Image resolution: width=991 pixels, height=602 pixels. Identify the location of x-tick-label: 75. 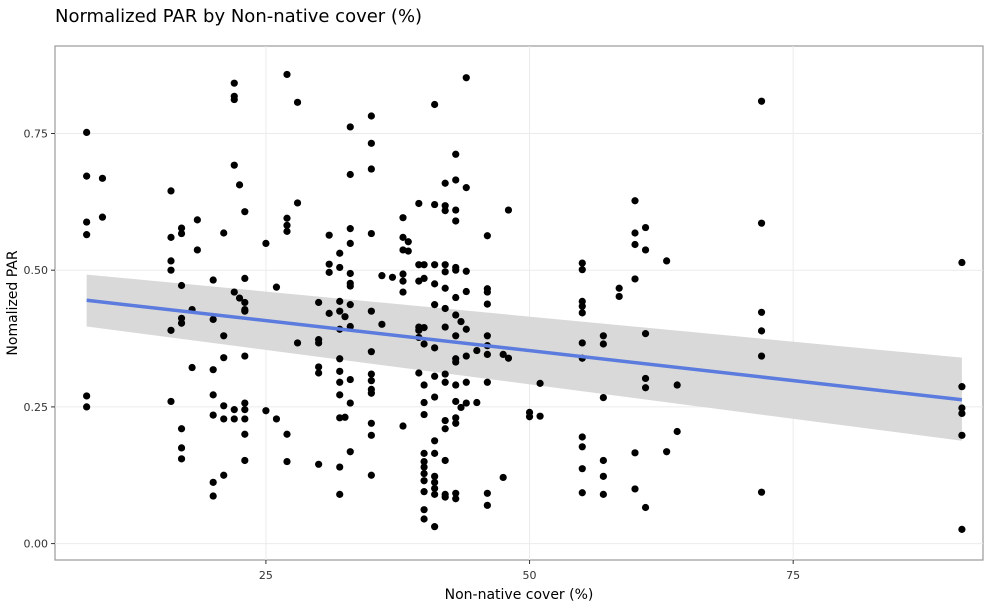
(793, 575).